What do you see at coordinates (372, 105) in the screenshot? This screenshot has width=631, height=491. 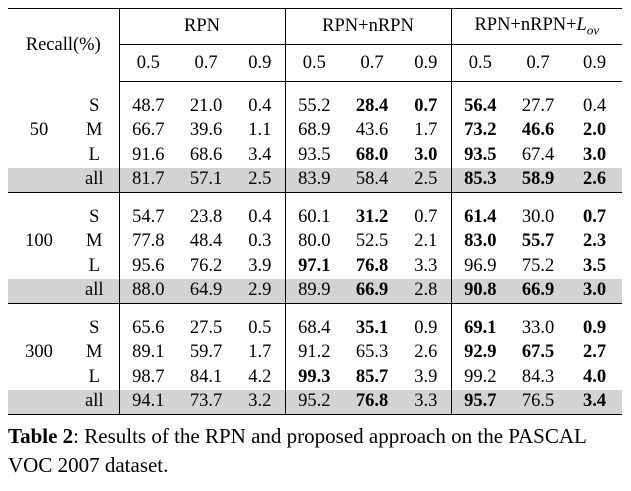 I see `value-cell: 28.4` at bounding box center [372, 105].